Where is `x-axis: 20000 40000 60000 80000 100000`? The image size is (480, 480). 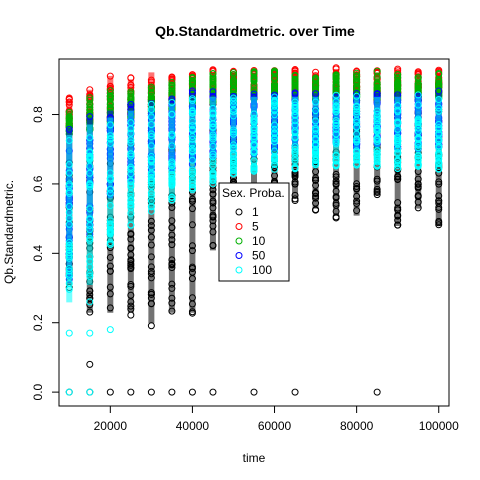
x-axis: 20000 40000 60000 80000 100000 is located at coordinates (276, 419).